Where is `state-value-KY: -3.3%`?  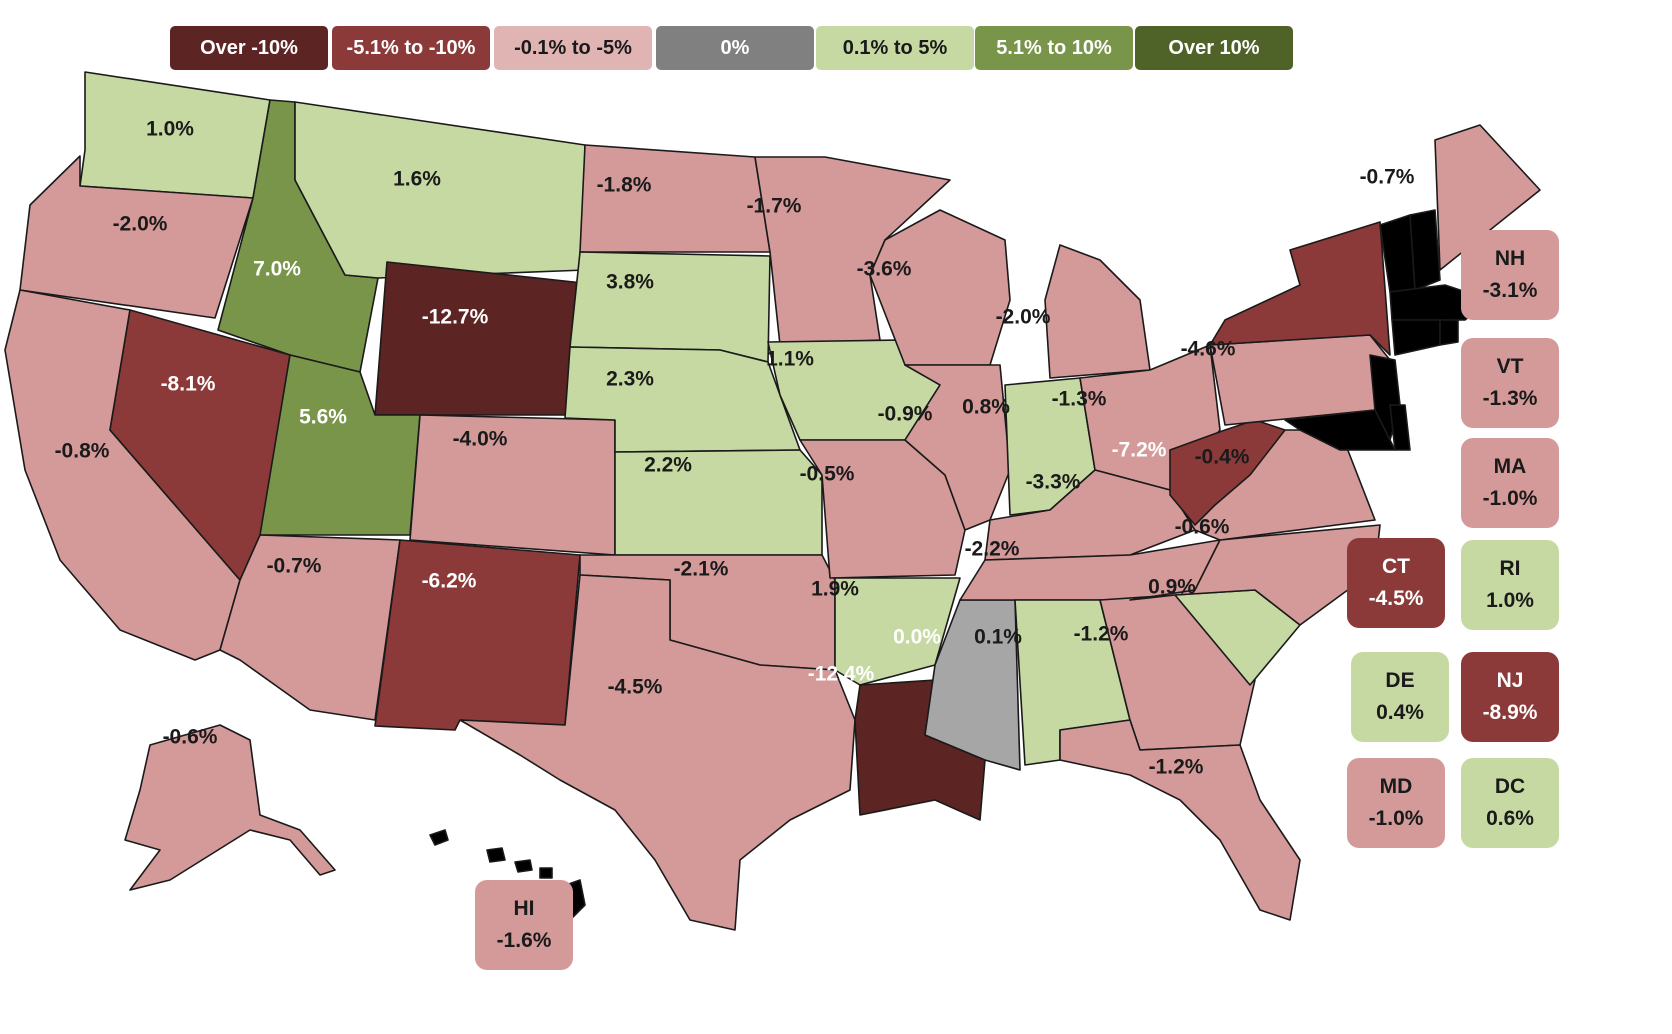
state-value-KY: -3.3% is located at coordinates (1053, 482).